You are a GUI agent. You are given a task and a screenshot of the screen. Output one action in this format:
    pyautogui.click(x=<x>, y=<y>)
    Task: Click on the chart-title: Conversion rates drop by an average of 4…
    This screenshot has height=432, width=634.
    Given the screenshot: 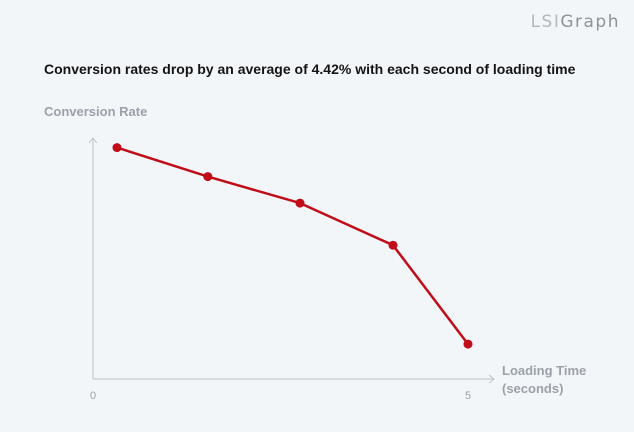 What is the action you would take?
    pyautogui.click(x=310, y=69)
    